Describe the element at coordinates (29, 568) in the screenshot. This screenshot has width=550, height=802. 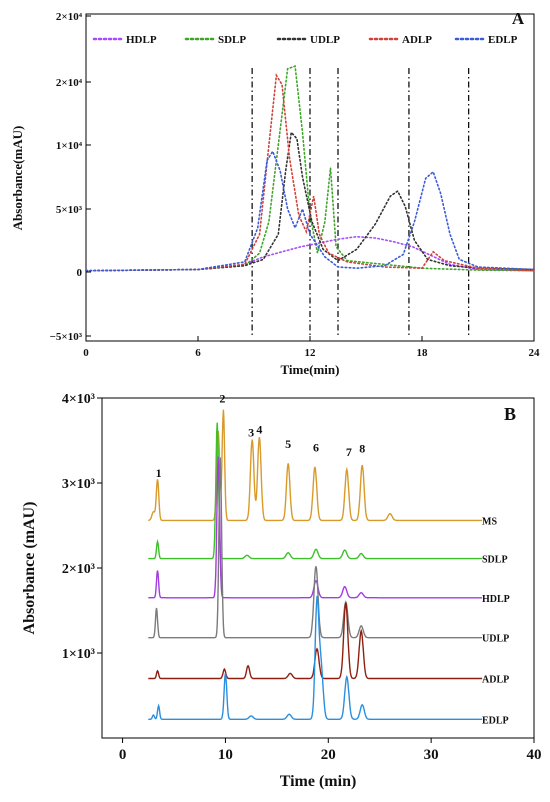
I see `y-axis-label-b: Absorbance (mAU)` at that location.